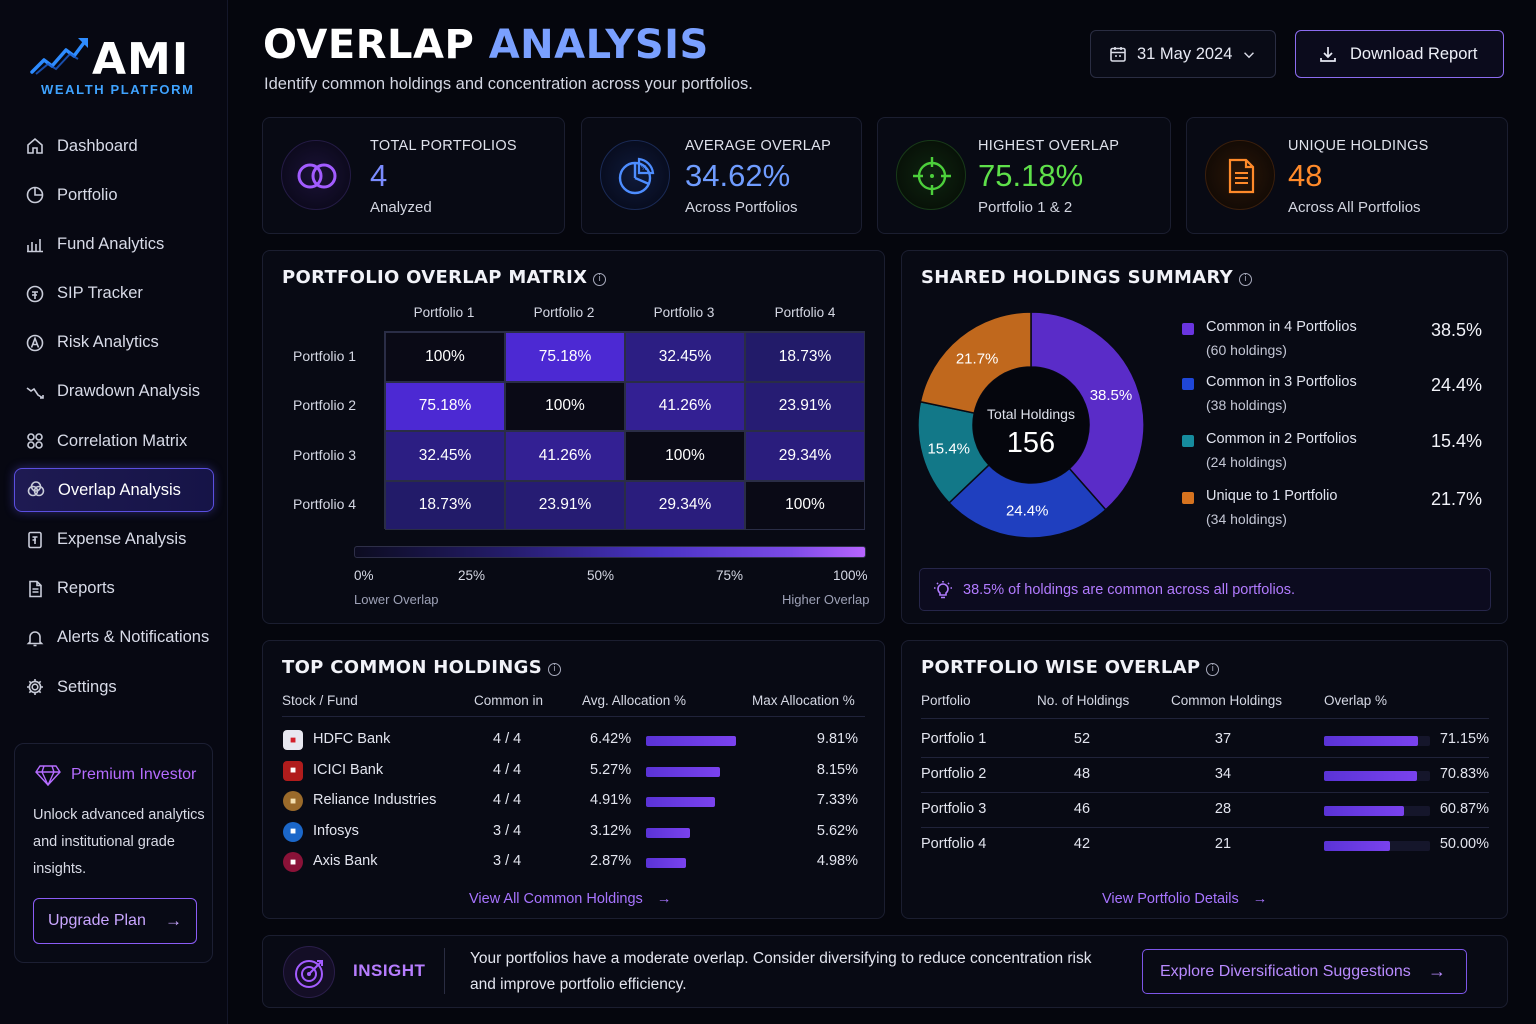  What do you see at coordinates (570, 899) in the screenshot?
I see `view-all-common-holdings-link: View All Common Holdings →` at bounding box center [570, 899].